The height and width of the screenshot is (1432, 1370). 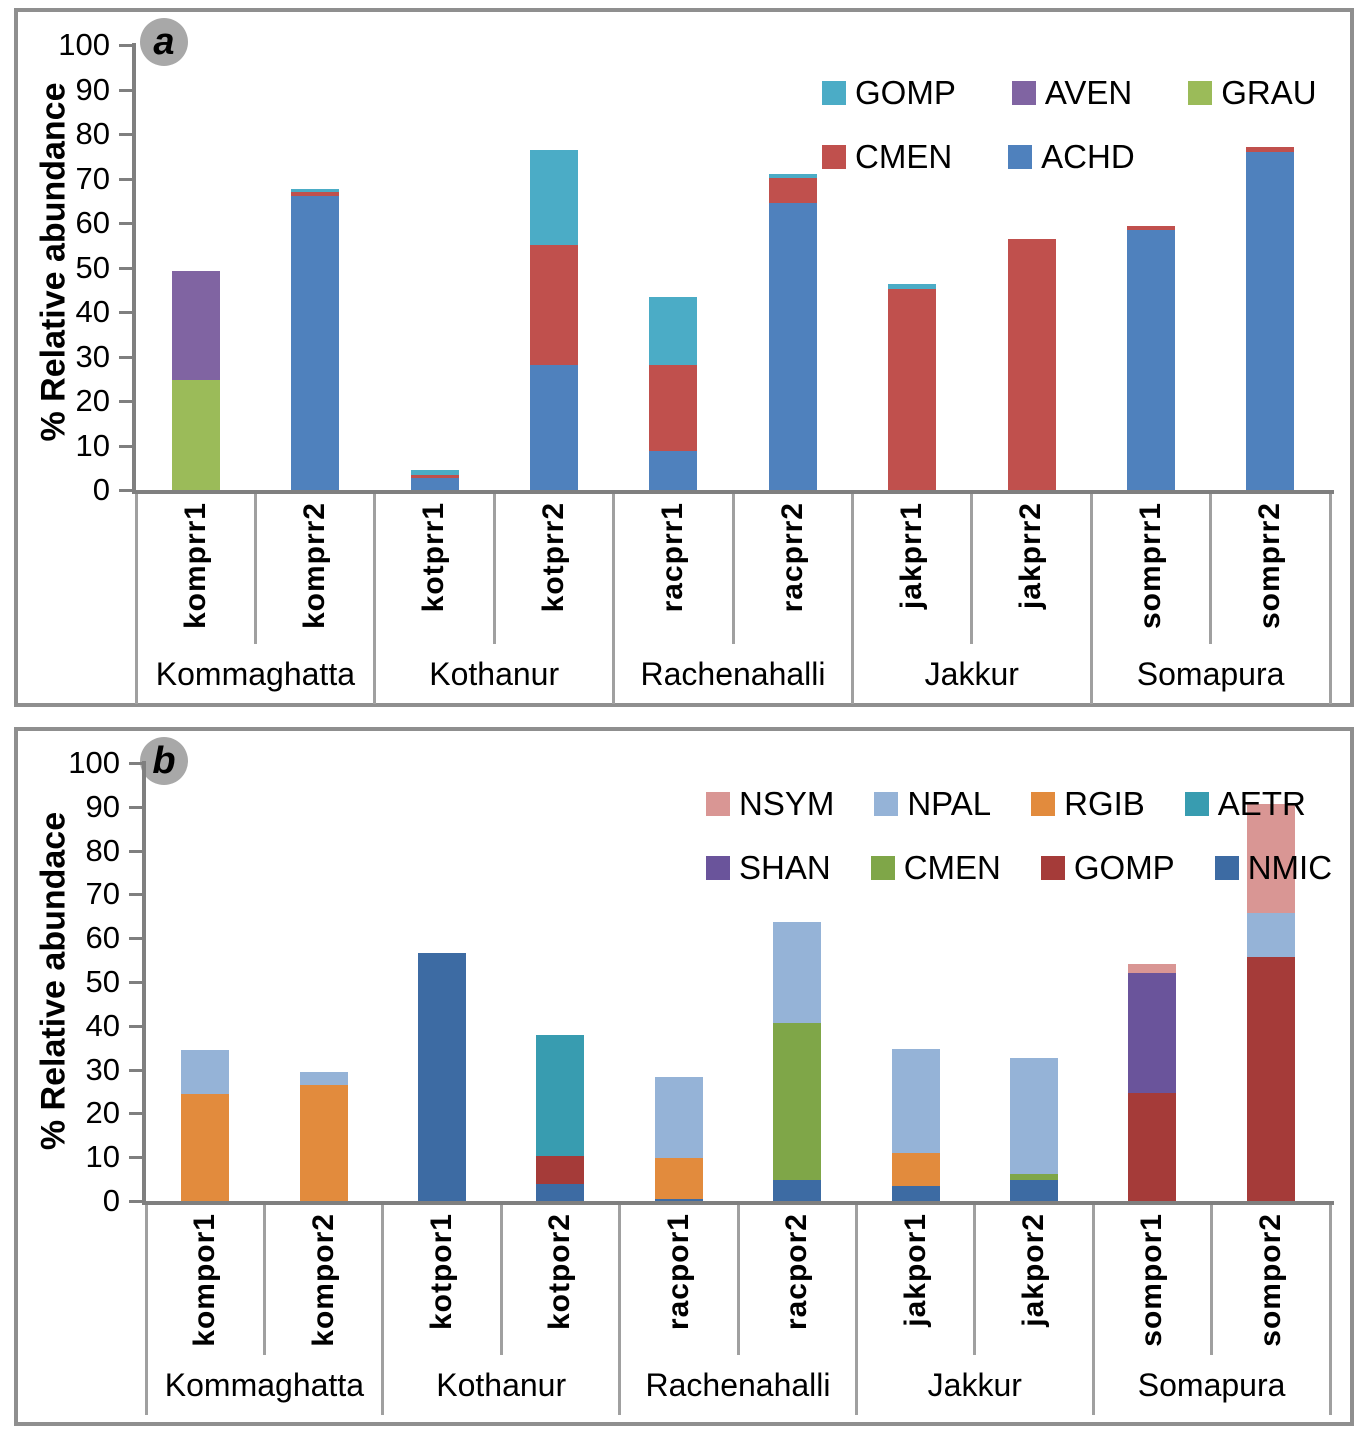 I want to click on bar-segment-npal-jakpor1, so click(x=915, y=1101).